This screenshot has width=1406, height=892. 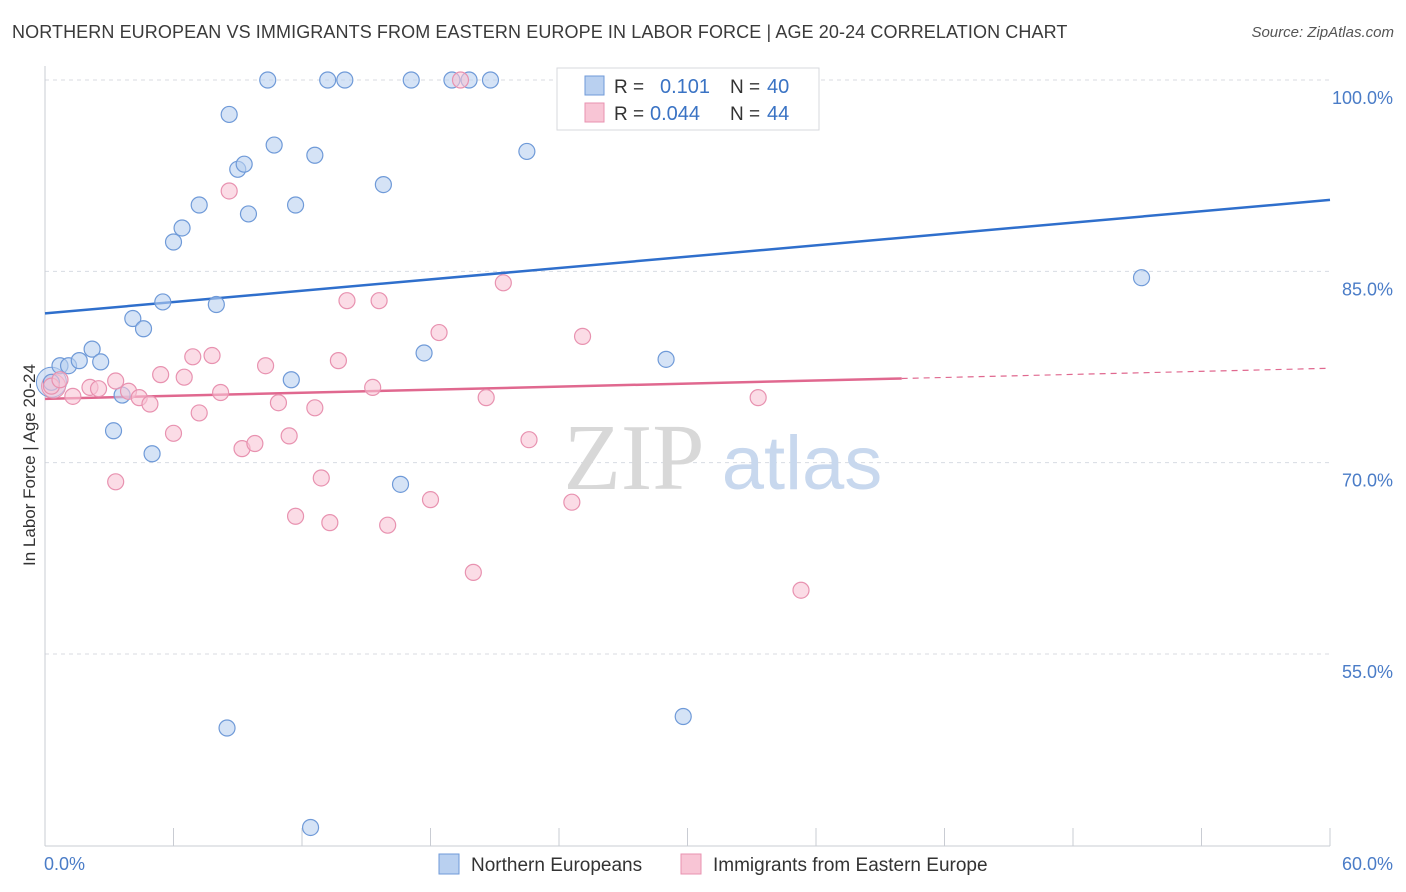 What do you see at coordinates (850, 865) in the screenshot?
I see `series-label-immigrants-eastern-europe: Immigrants from Eastern Europe` at bounding box center [850, 865].